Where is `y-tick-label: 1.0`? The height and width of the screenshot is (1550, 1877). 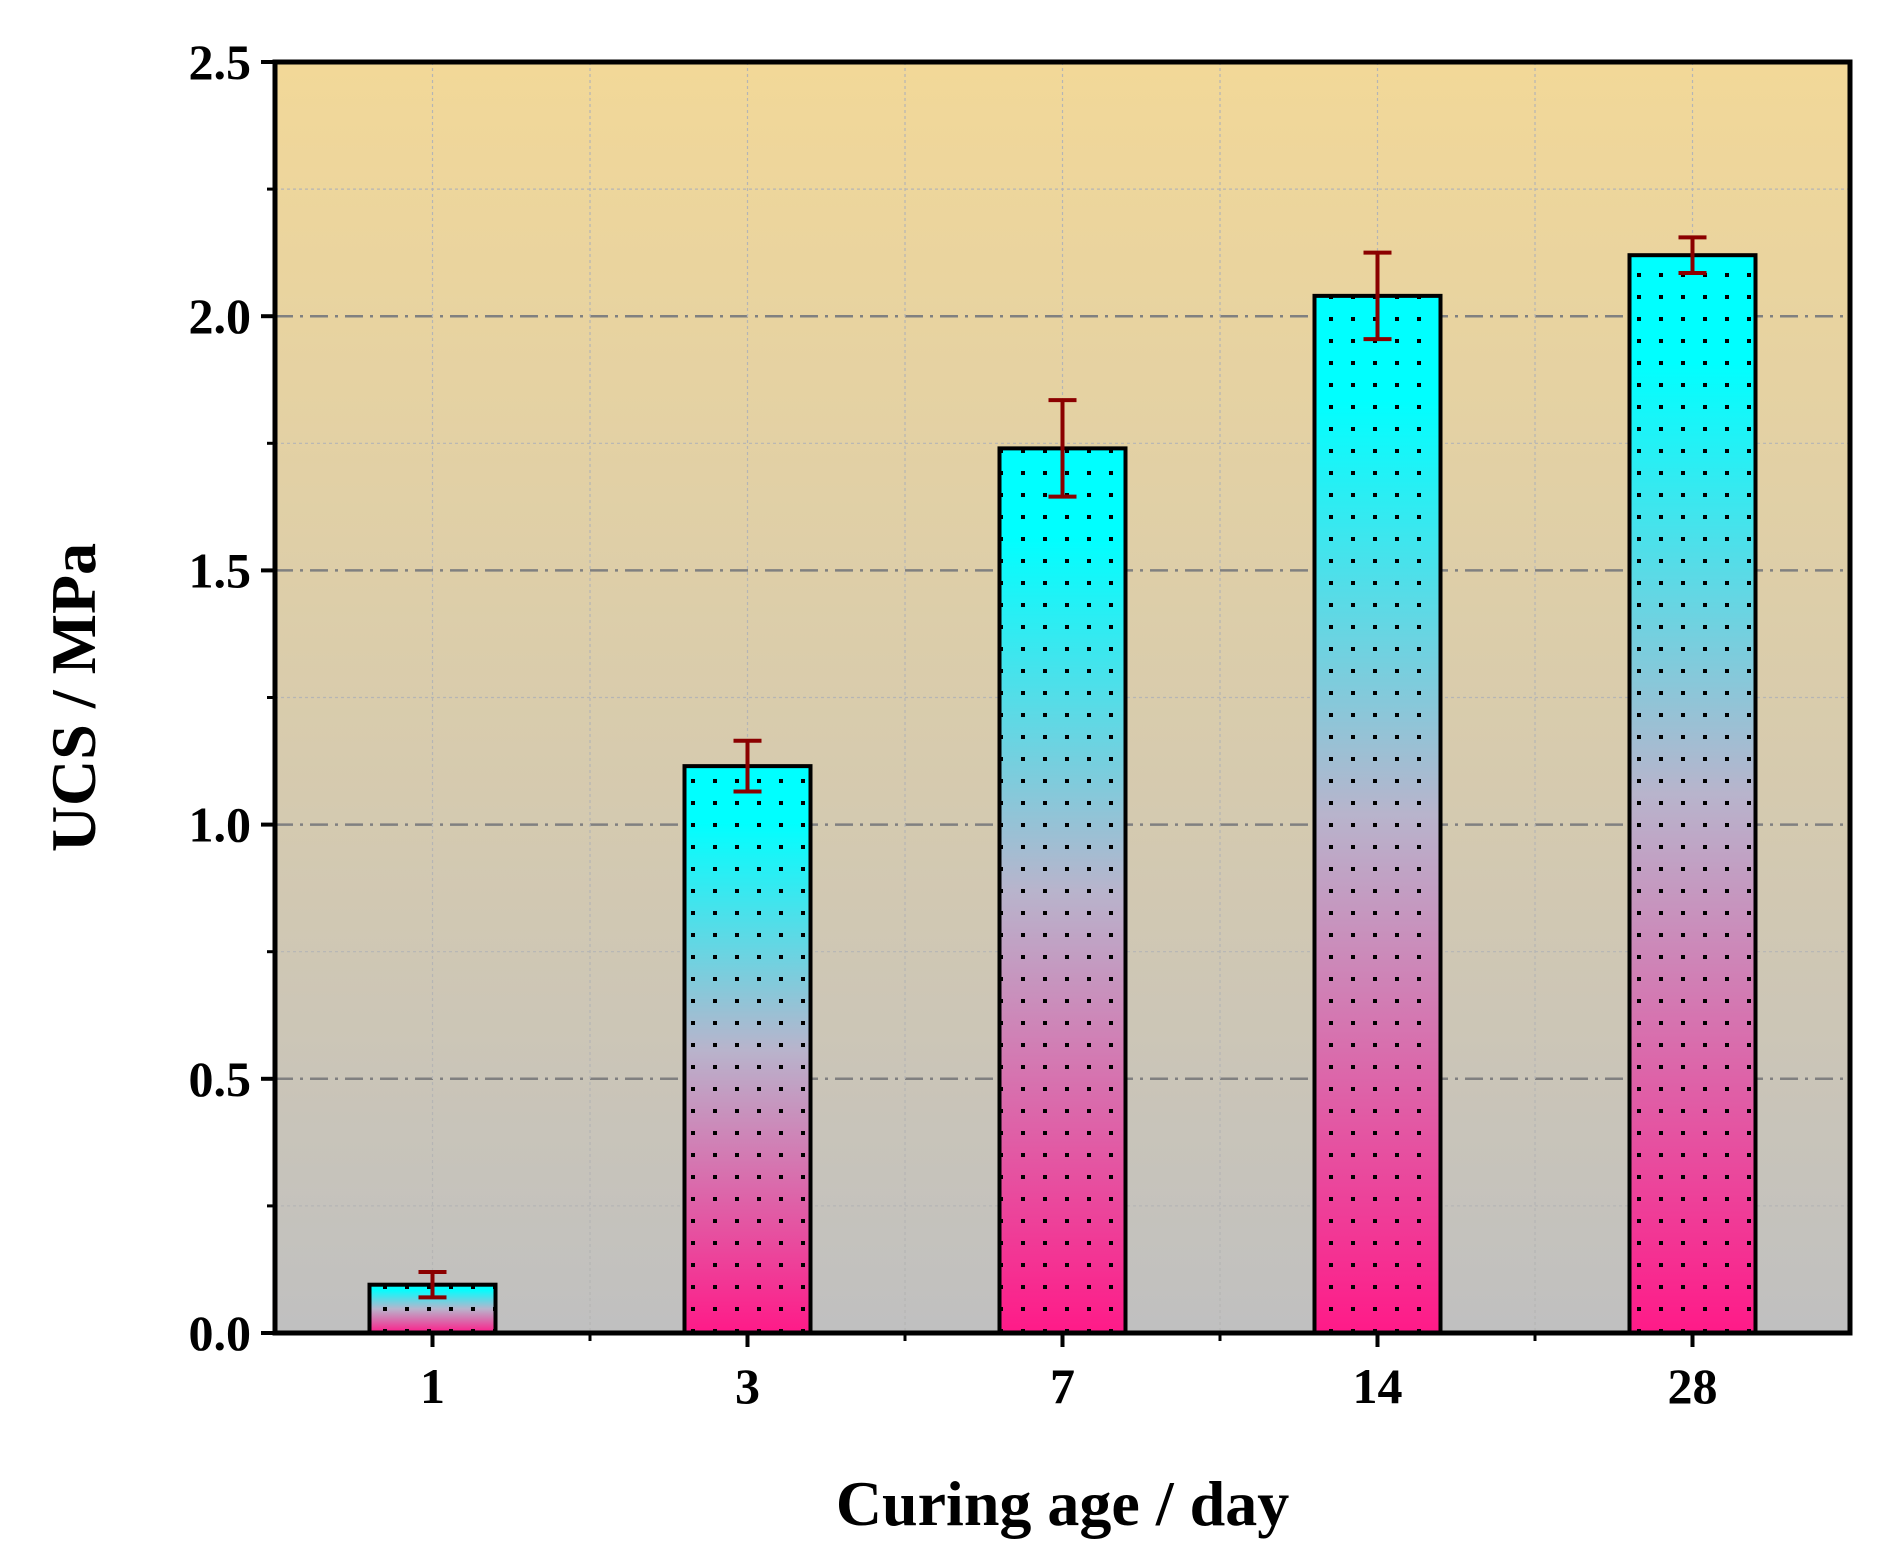
y-tick-label: 1.0 is located at coordinates (220, 825).